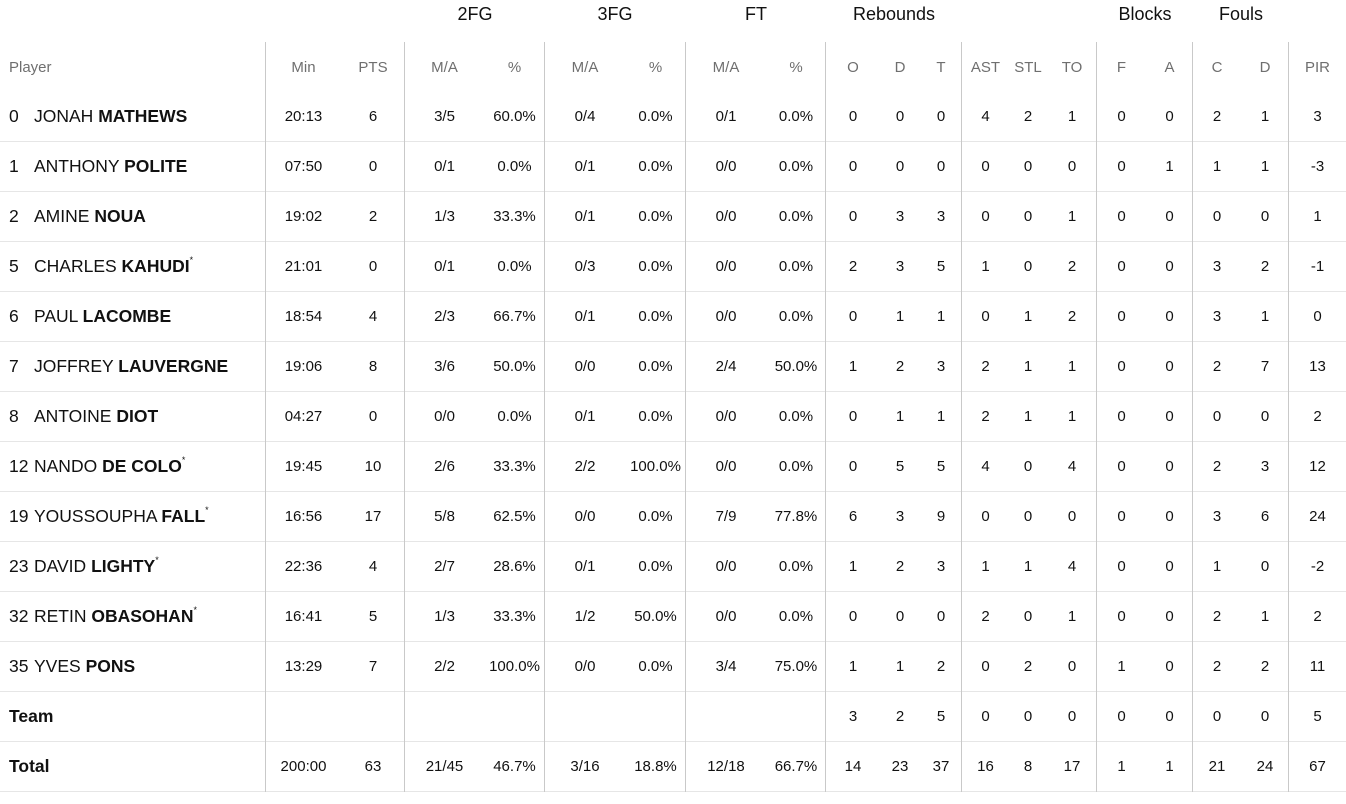 The image size is (1346, 804). I want to click on stat-d: 2, so click(900, 366).